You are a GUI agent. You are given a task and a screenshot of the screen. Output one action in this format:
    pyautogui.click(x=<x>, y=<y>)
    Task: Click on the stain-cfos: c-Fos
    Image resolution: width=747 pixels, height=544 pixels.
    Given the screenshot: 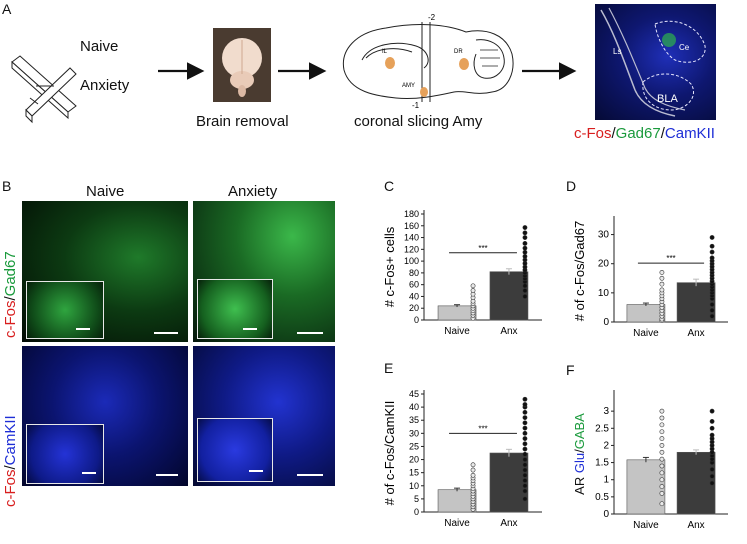 What is the action you would take?
    pyautogui.click(x=593, y=133)
    